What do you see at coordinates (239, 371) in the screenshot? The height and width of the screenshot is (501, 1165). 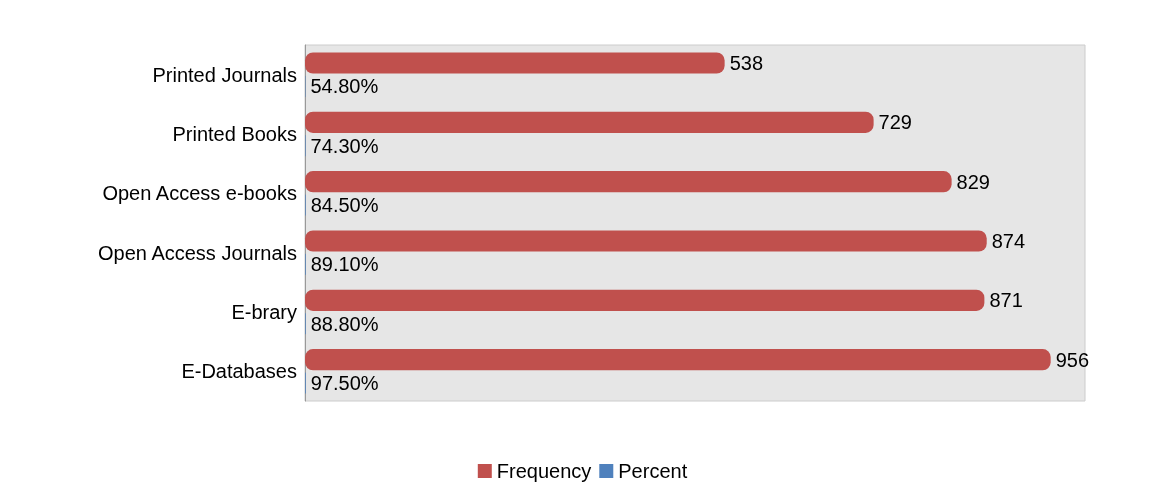 I see `y-tick-label: E-Databases` at bounding box center [239, 371].